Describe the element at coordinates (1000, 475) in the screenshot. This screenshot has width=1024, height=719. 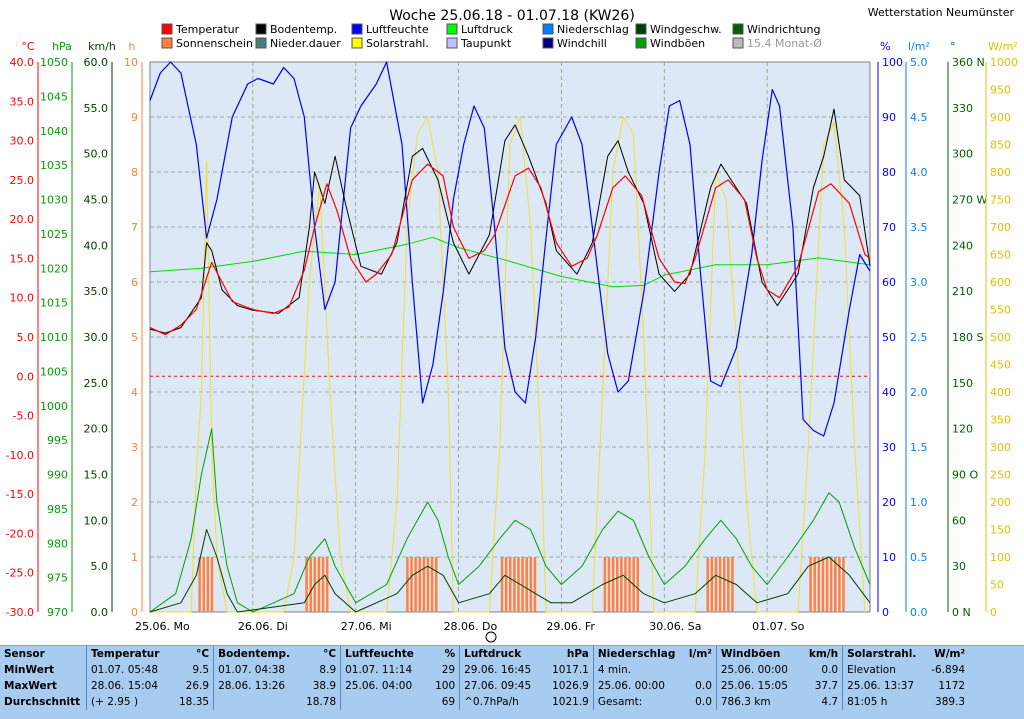
I see `axis-tick-label: 250` at that location.